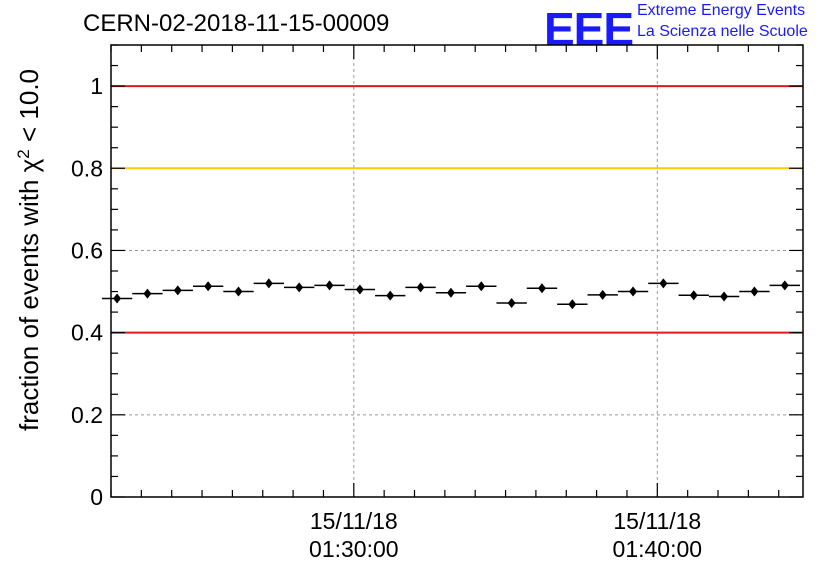 This screenshot has height=572, width=836. What do you see at coordinates (29, 250) in the screenshot?
I see `y-axis-label: fraction of events with χ2 < 10.0` at bounding box center [29, 250].